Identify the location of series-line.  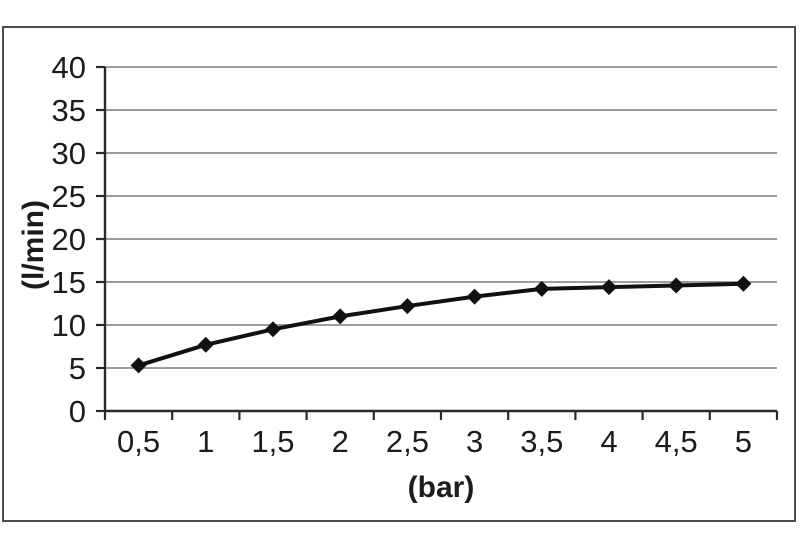
(441, 324).